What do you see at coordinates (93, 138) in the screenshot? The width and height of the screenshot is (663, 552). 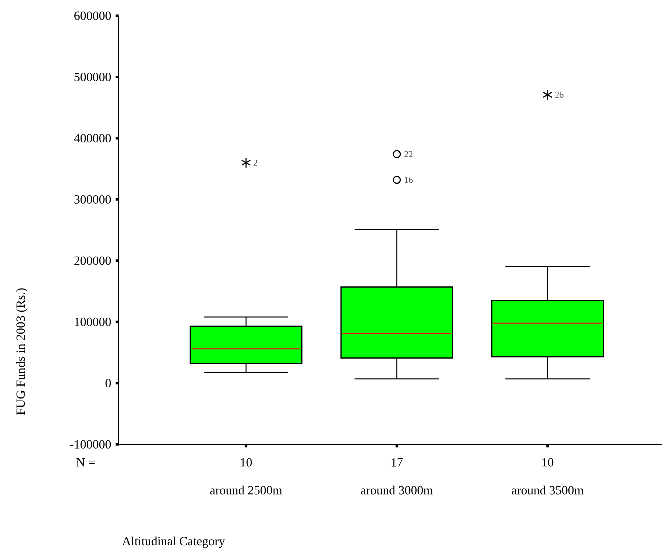 I see `y-tick-label: 400000` at bounding box center [93, 138].